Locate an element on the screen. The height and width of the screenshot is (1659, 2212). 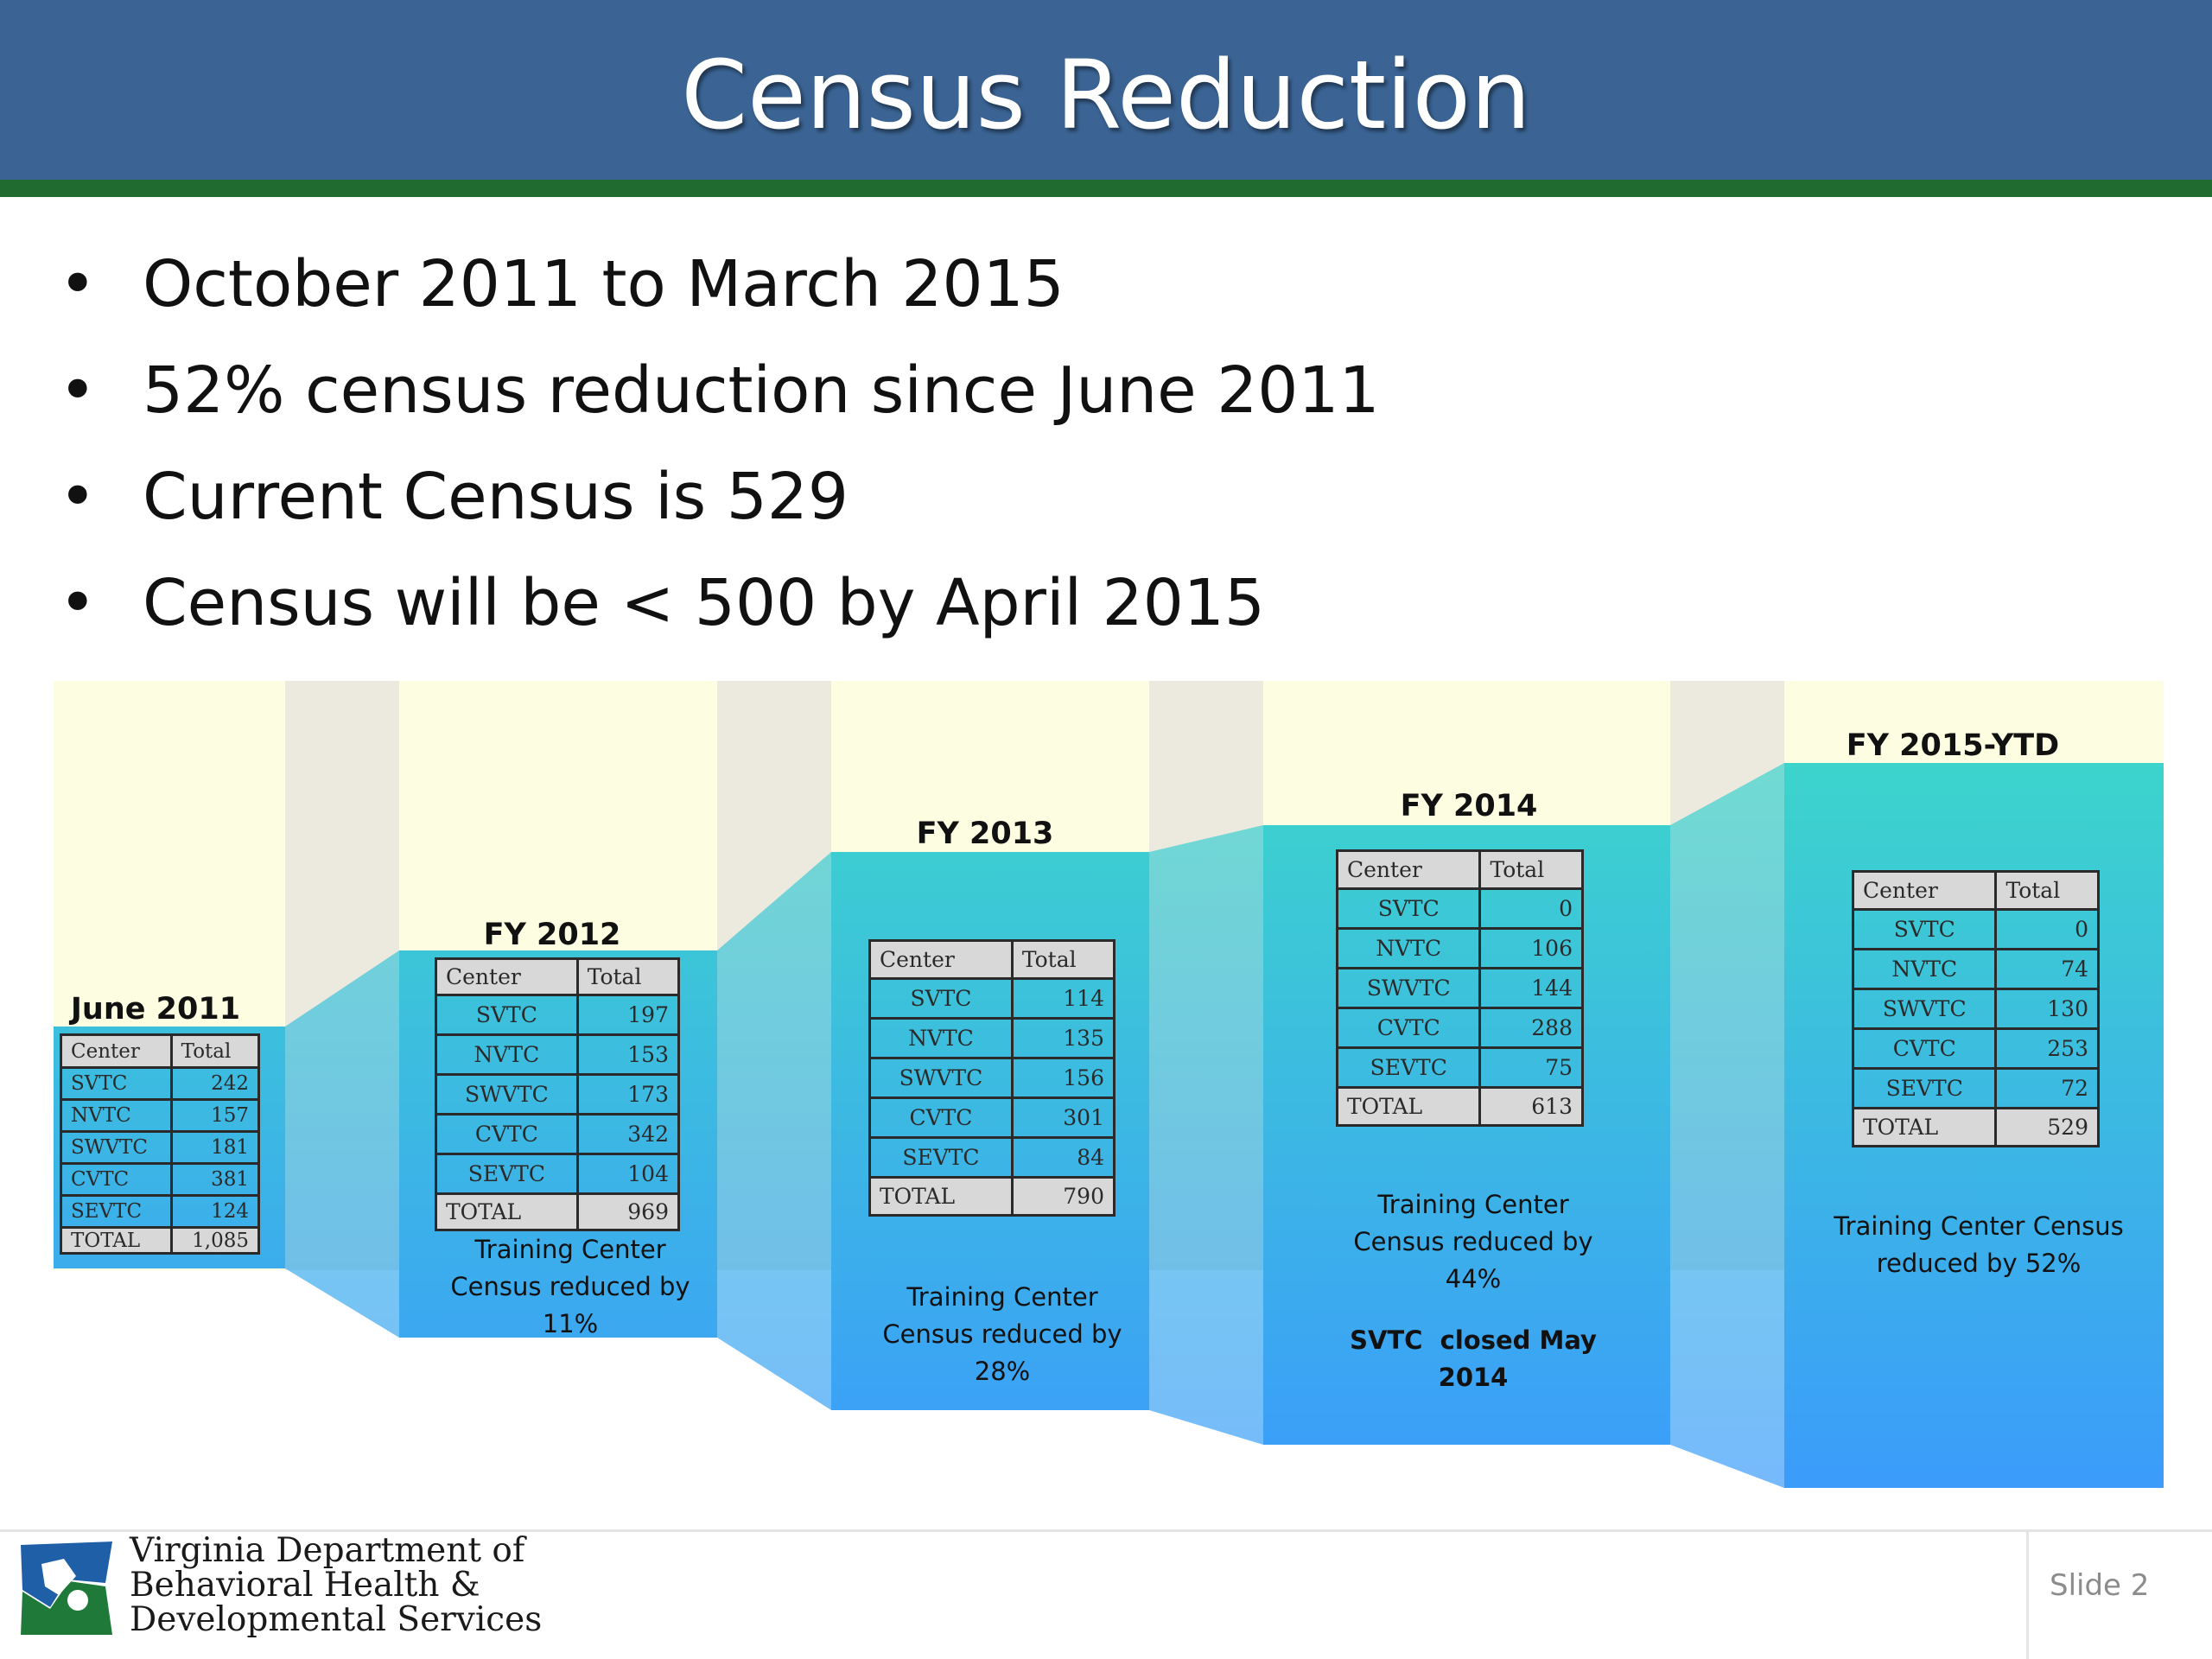
center-total: 144 is located at coordinates (1531, 988).